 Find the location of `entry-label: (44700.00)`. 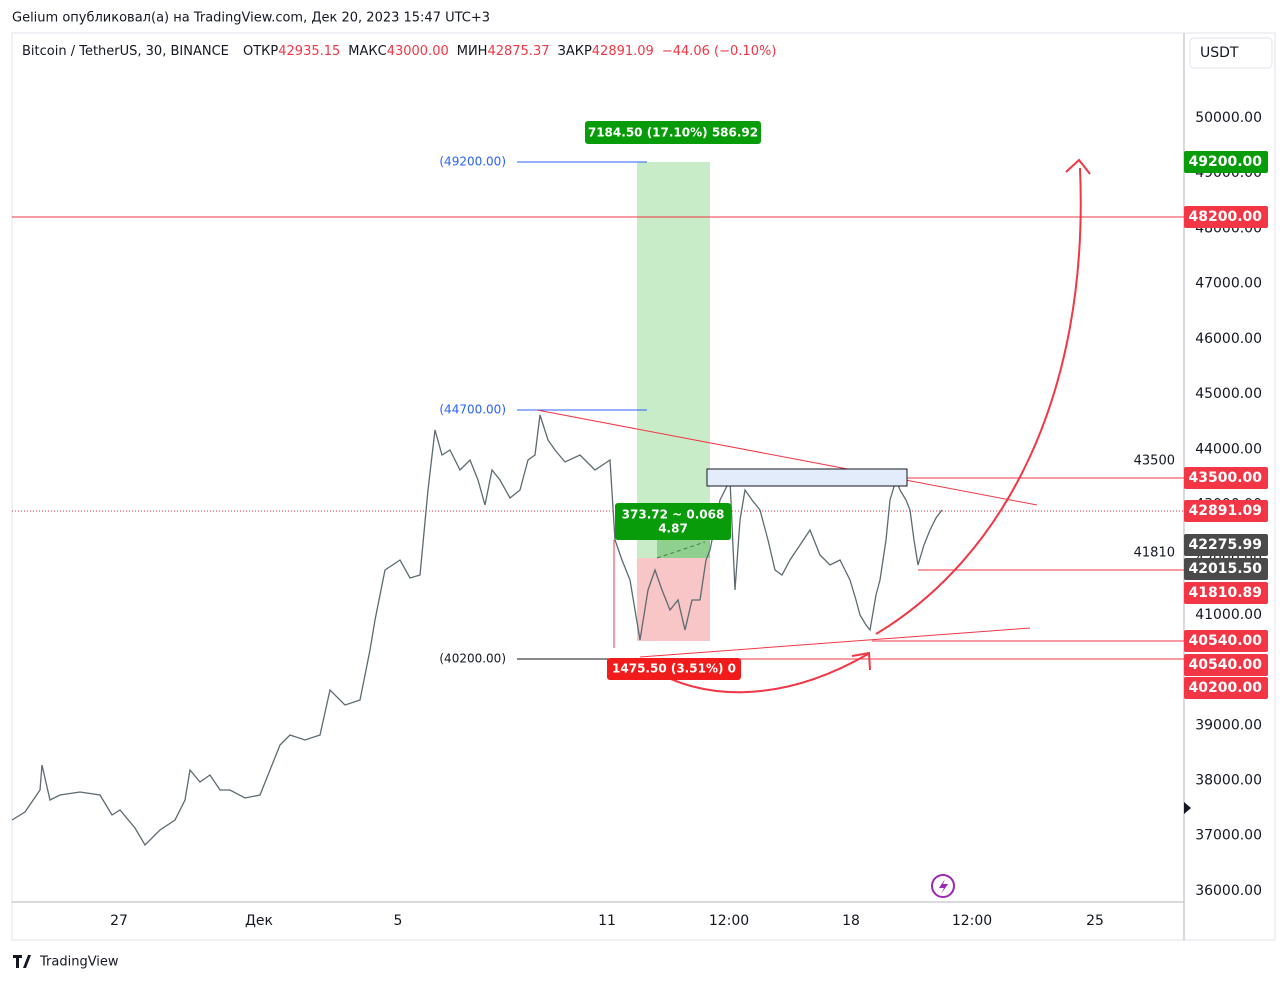

entry-label: (44700.00) is located at coordinates (472, 410).